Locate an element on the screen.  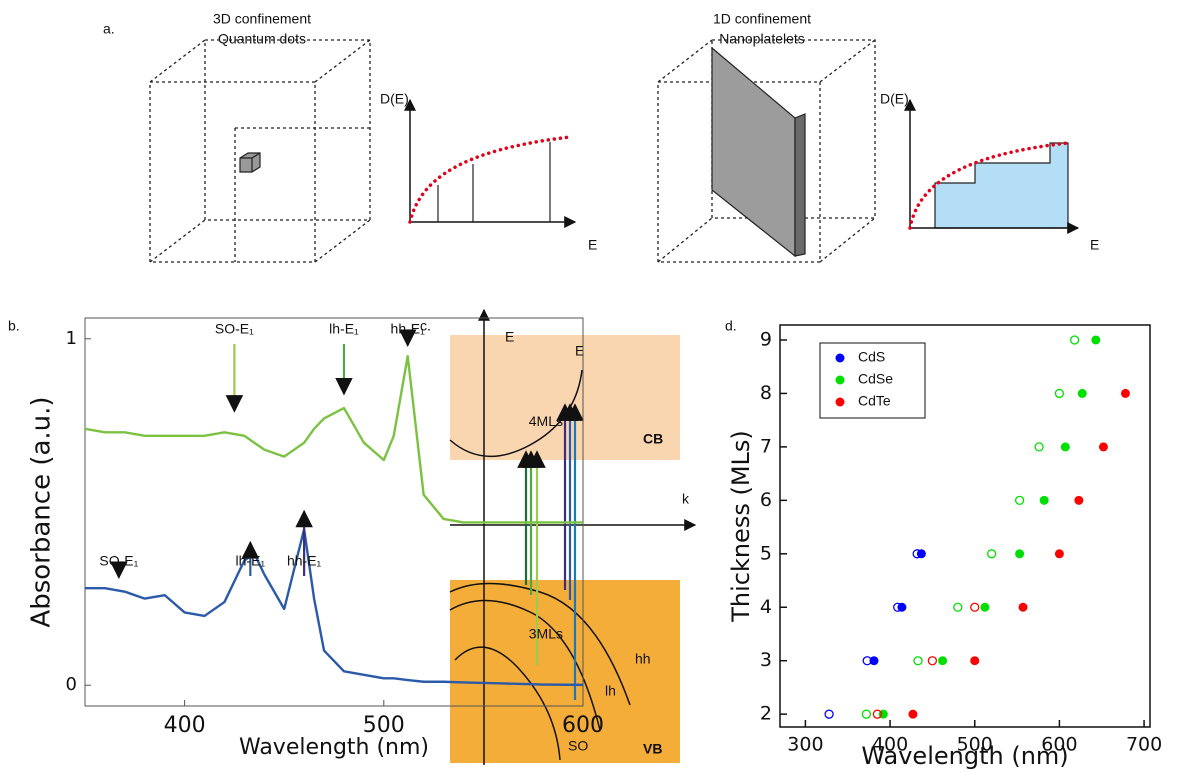
y-axis-label: Thickness (MLs) is located at coordinates (741, 526).